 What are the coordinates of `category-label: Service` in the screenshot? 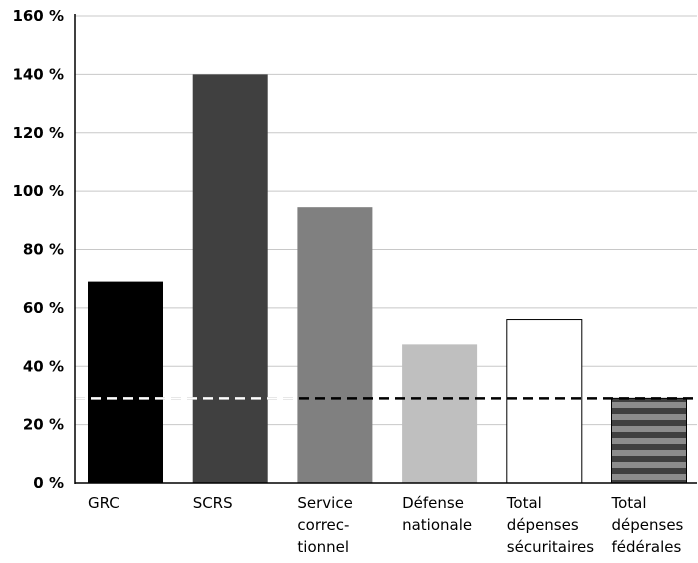 It's located at (324, 503).